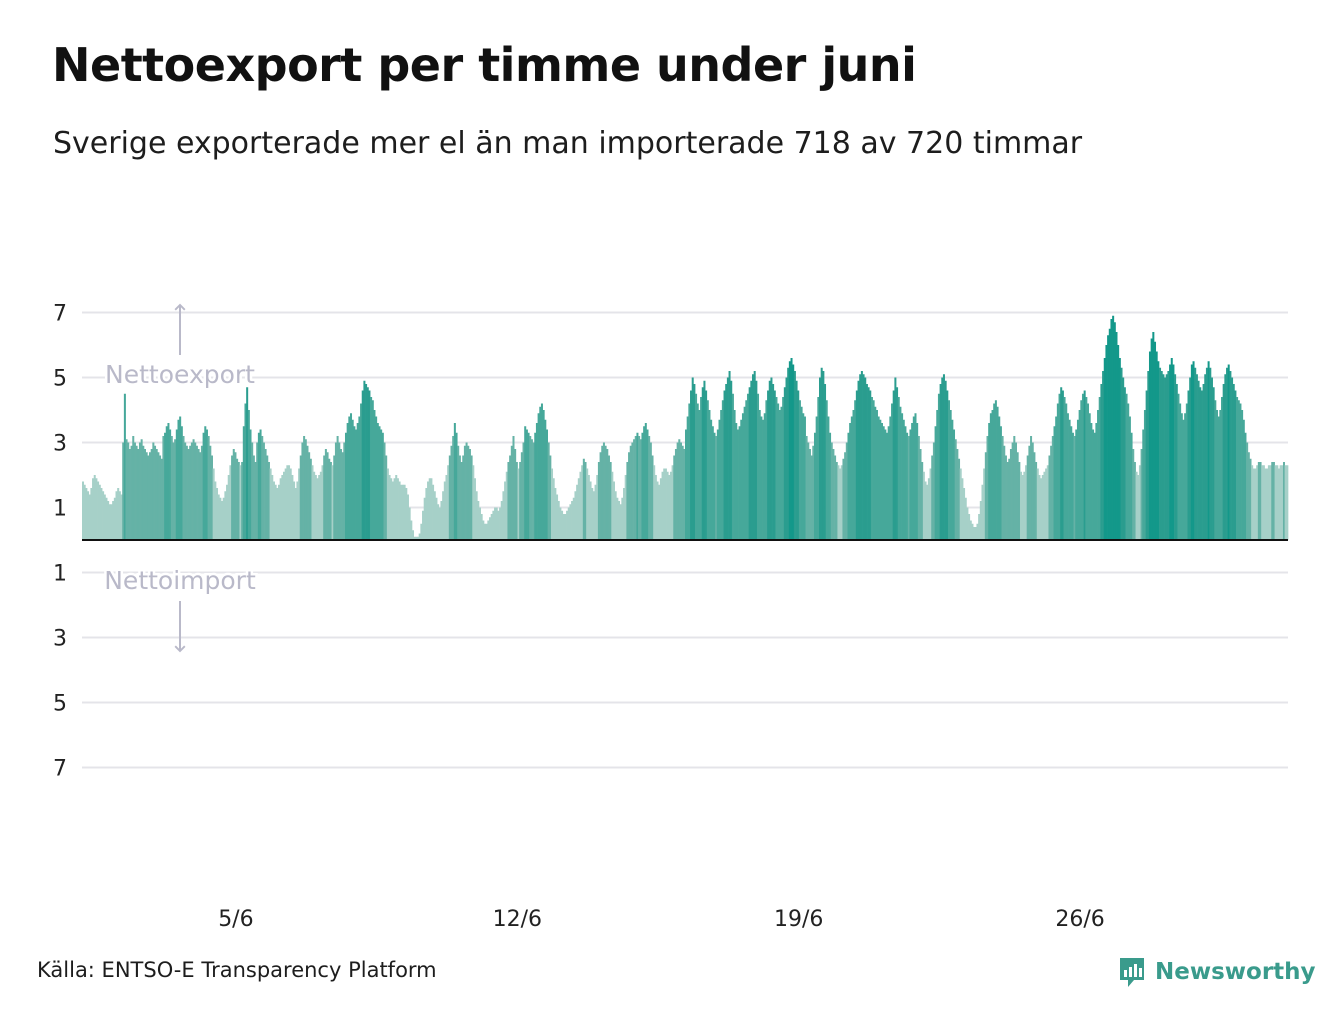  I want to click on y-tick-label: 7, so click(60, 314).